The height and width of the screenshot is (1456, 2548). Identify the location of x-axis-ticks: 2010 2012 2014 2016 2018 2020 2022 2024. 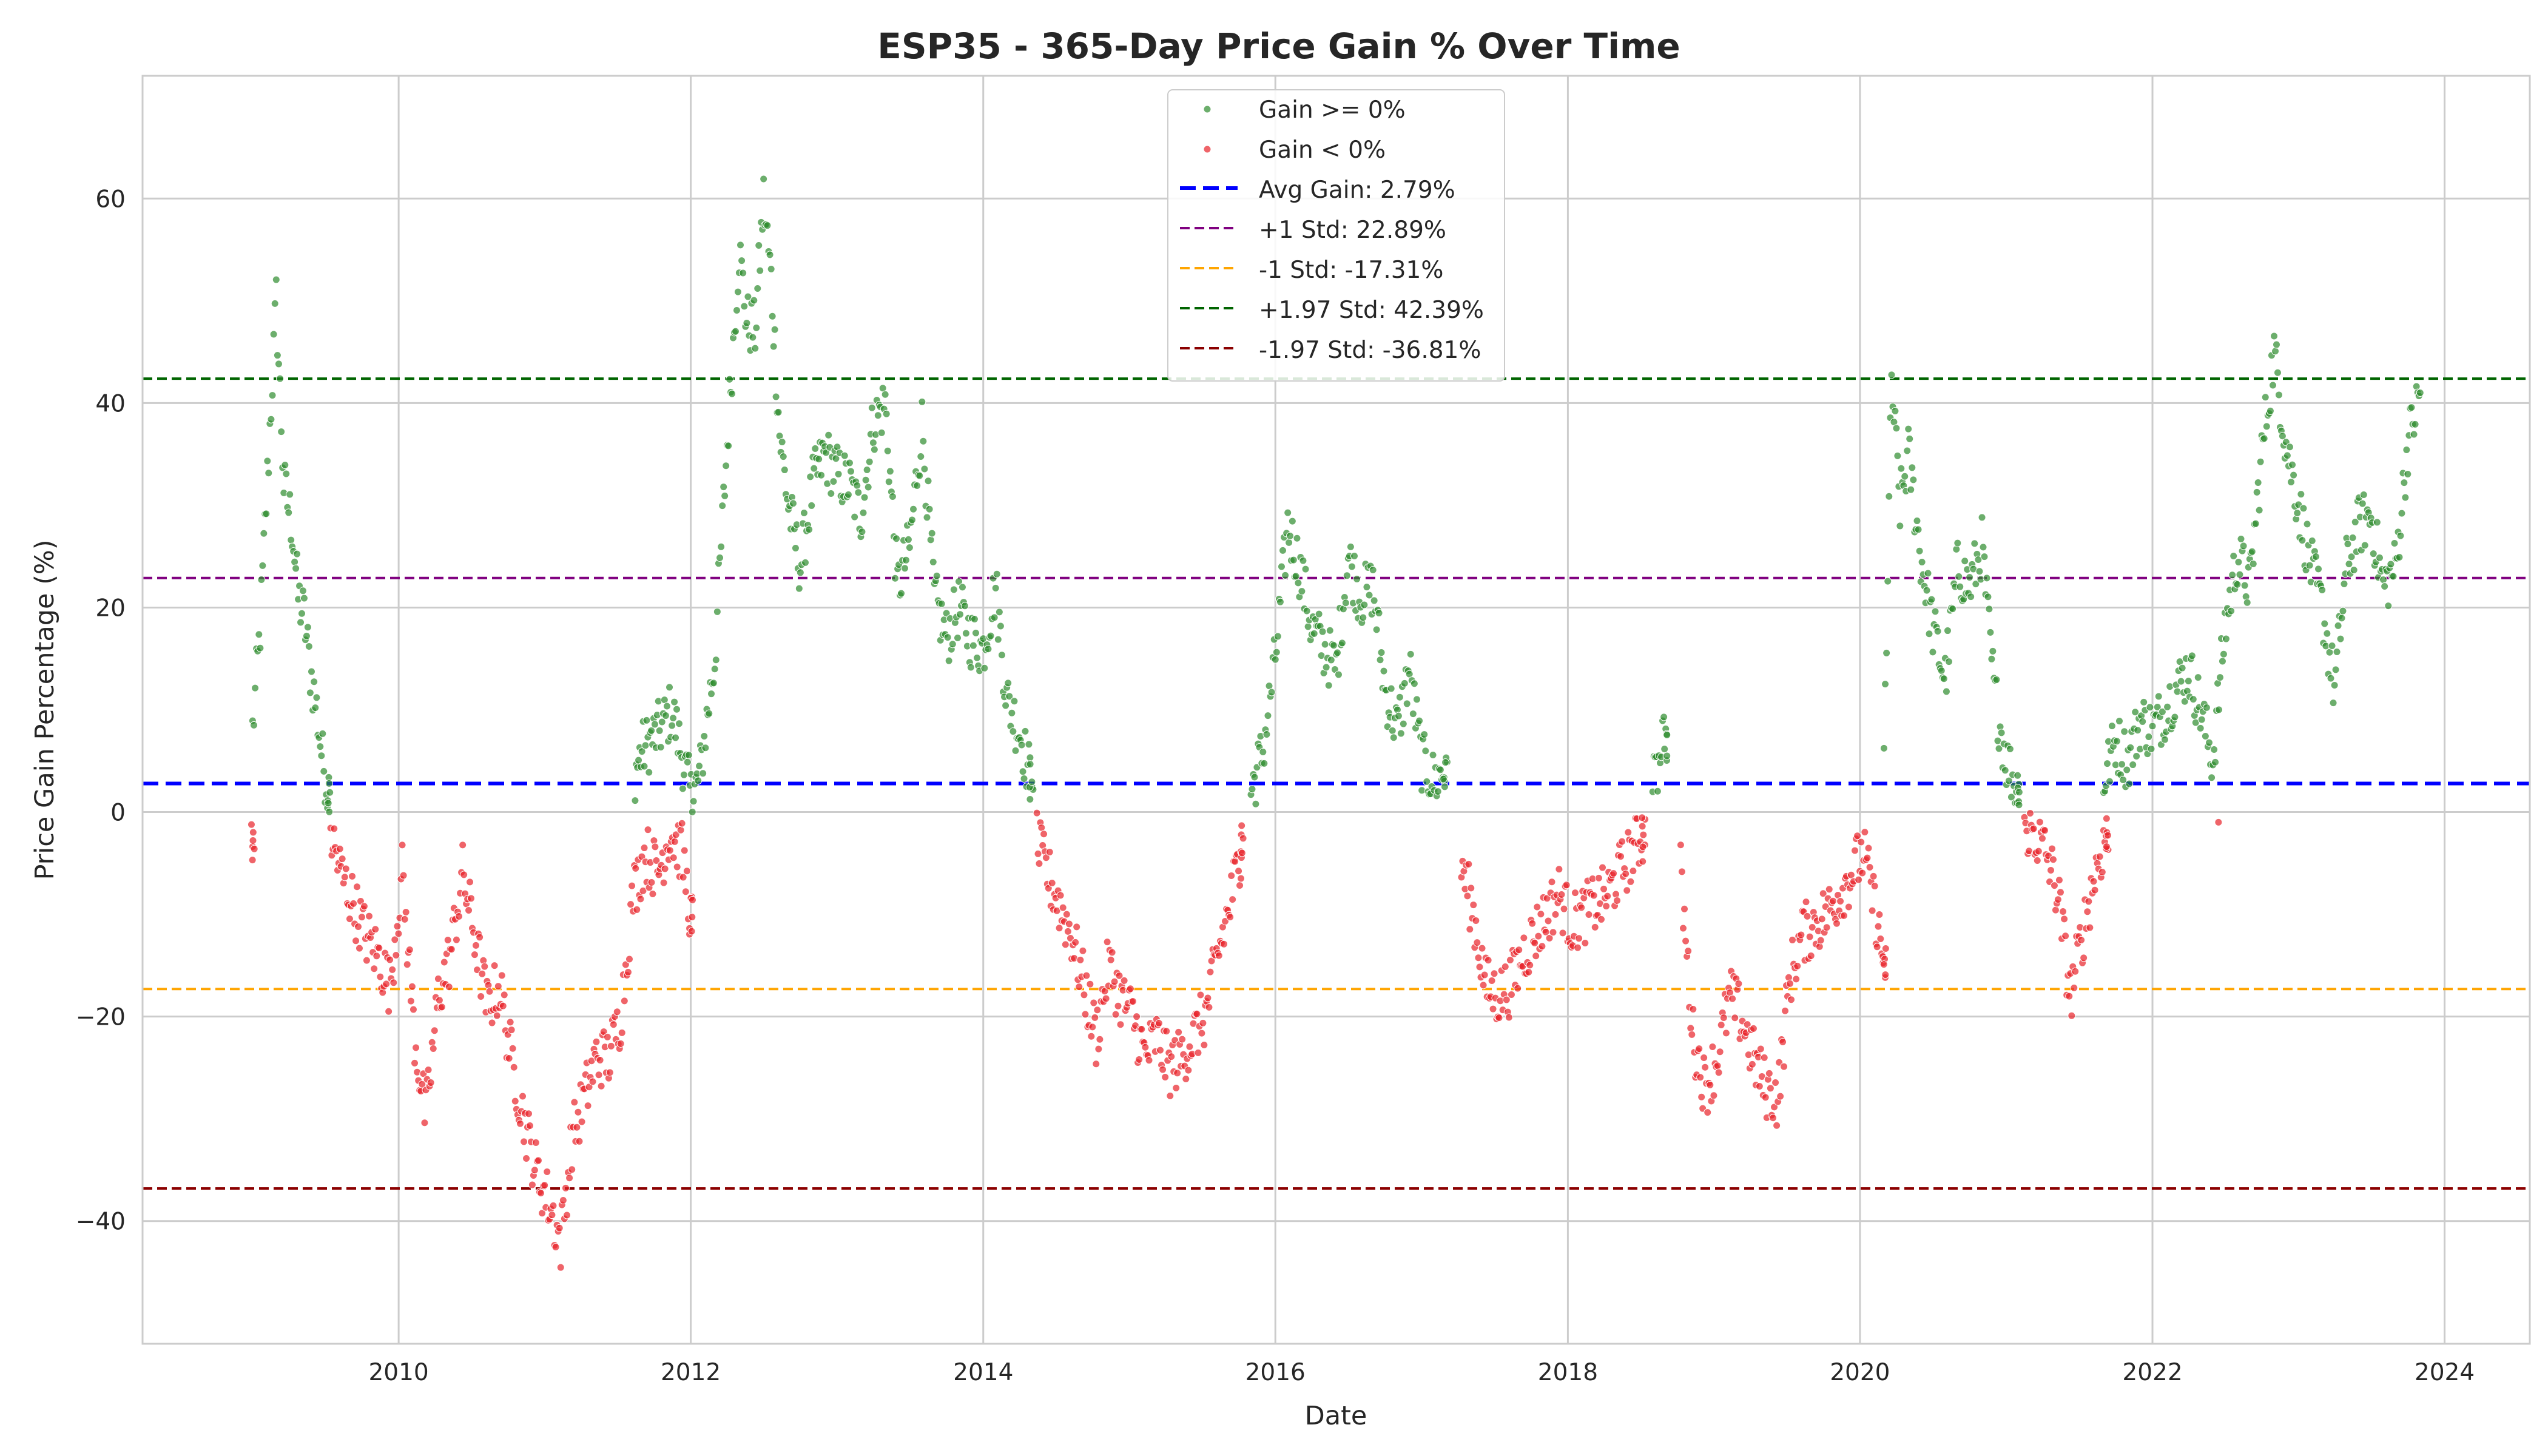
(1421, 1372).